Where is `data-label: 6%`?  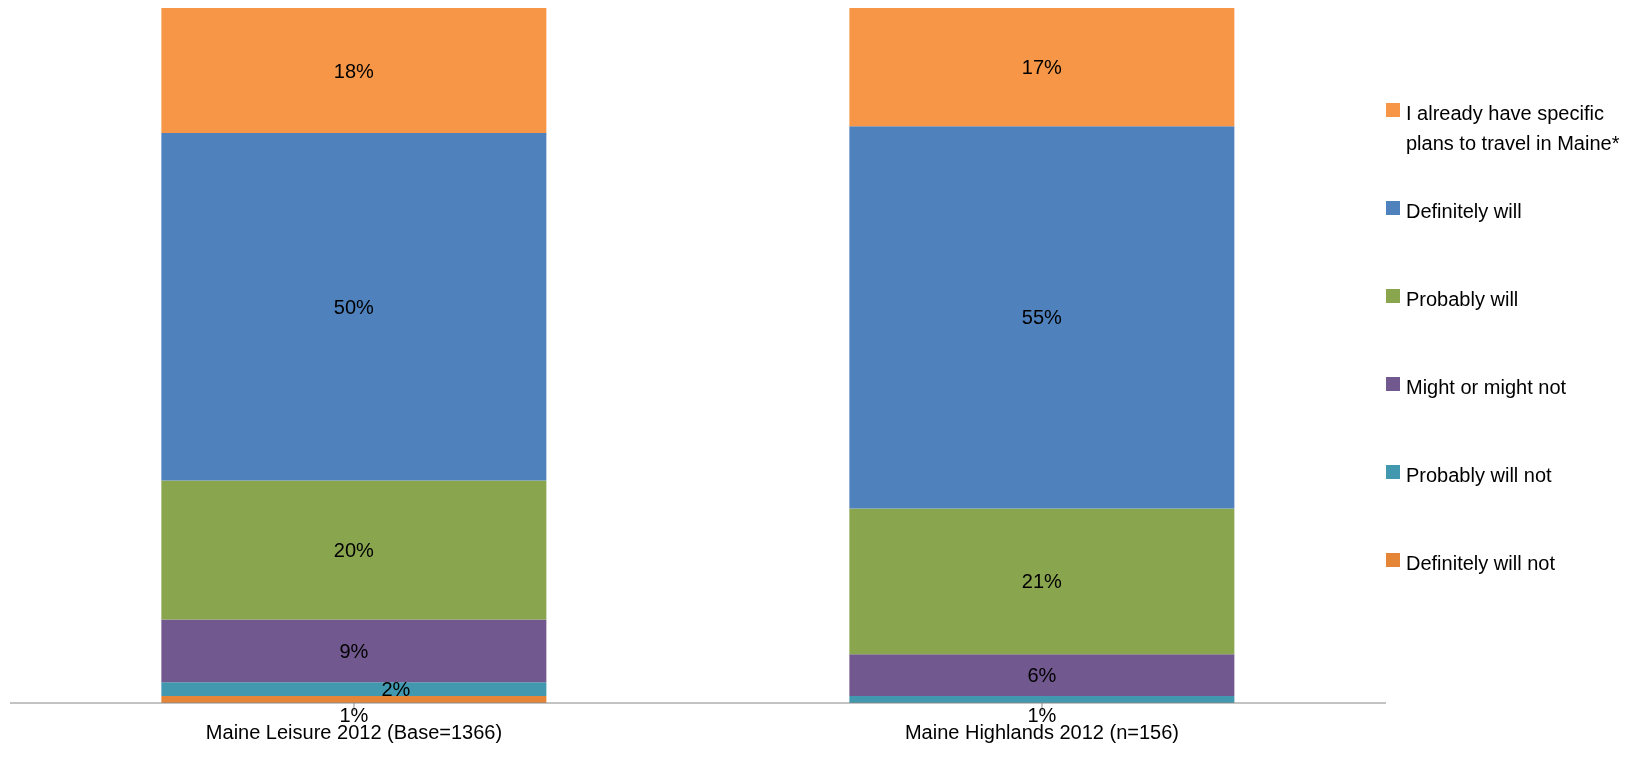
data-label: 6% is located at coordinates (1042, 675).